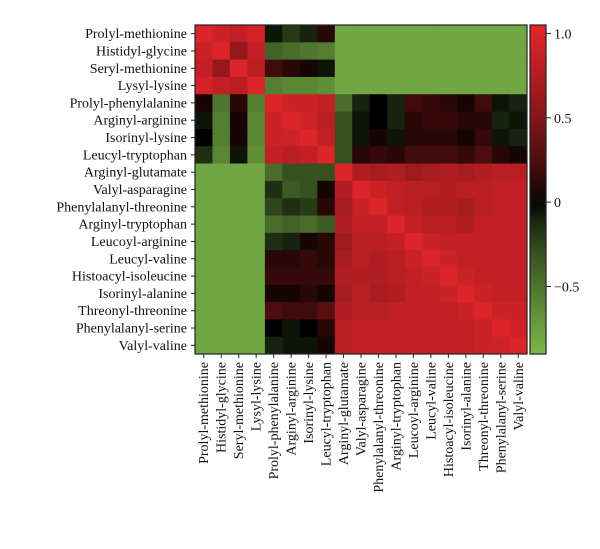 The height and width of the screenshot is (549, 600). I want to click on row-label: Valyl-valine, so click(153, 346).